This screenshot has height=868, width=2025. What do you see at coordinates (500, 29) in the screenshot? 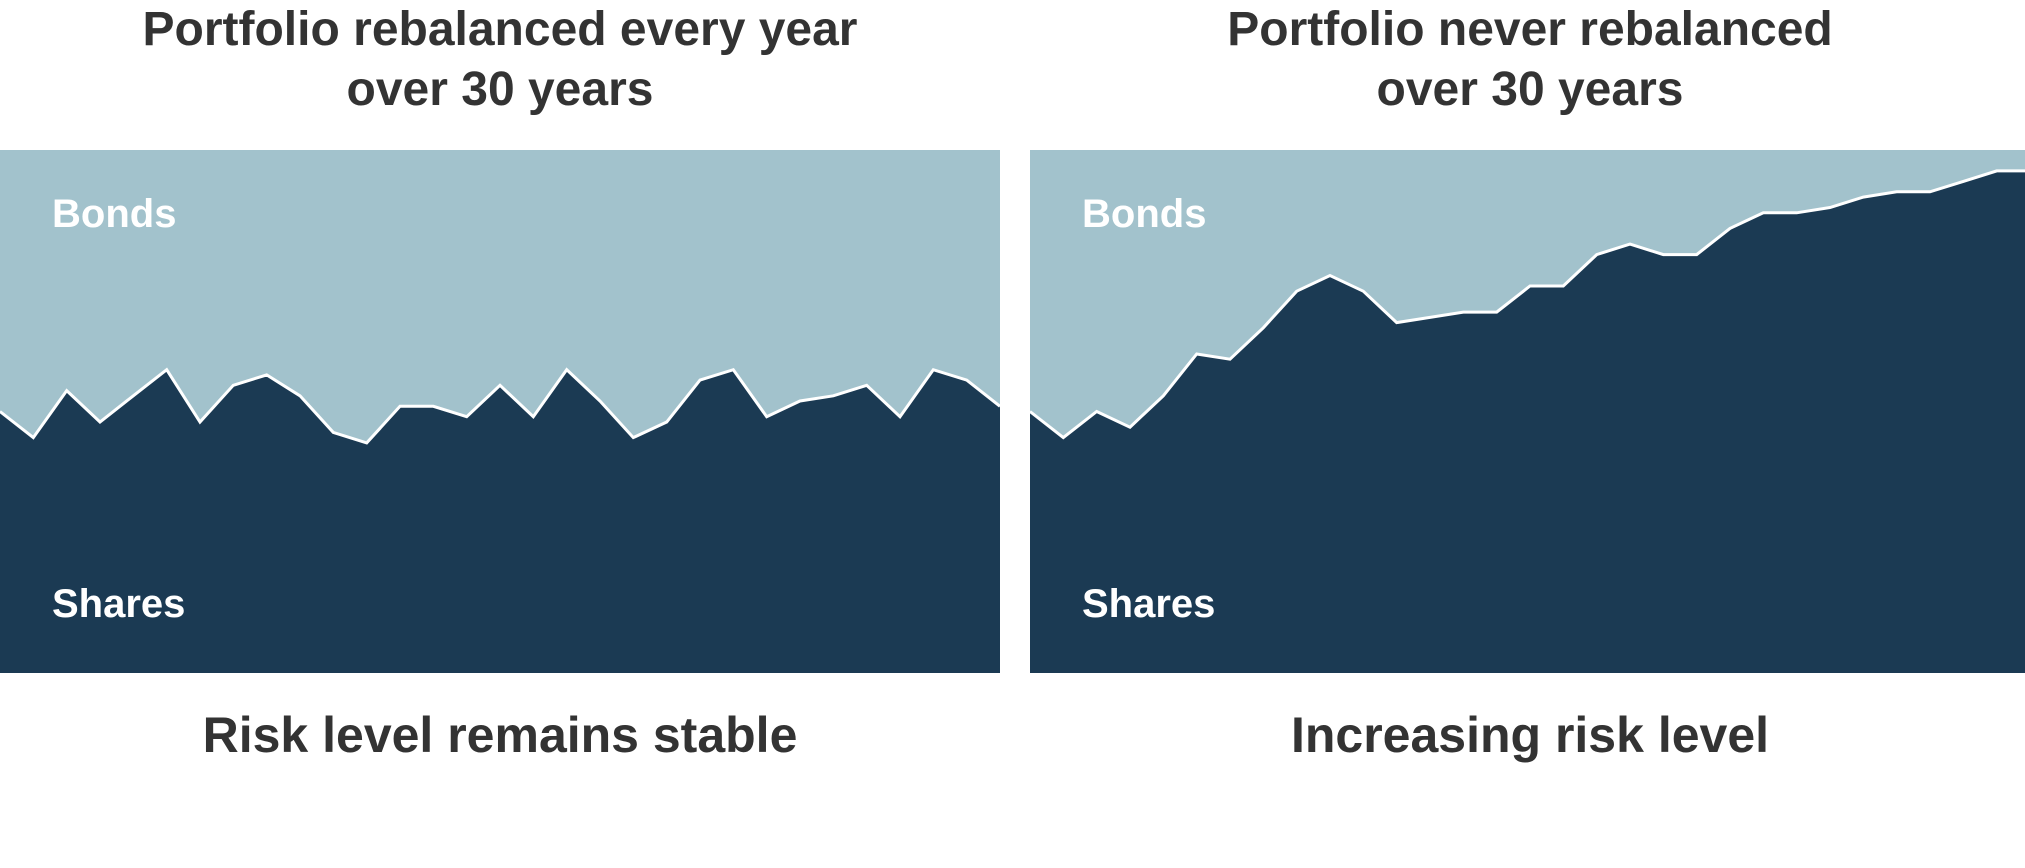
I see `chart-title-line: Portfolio rebalanced every year` at bounding box center [500, 29].